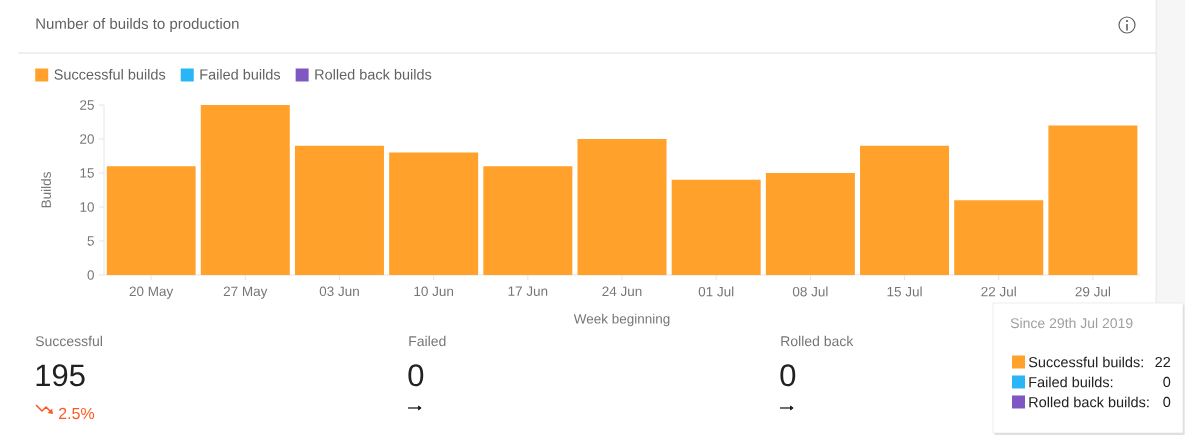 The height and width of the screenshot is (435, 1185). What do you see at coordinates (528, 291) in the screenshot?
I see `x-tick-label: 17 Jun` at bounding box center [528, 291].